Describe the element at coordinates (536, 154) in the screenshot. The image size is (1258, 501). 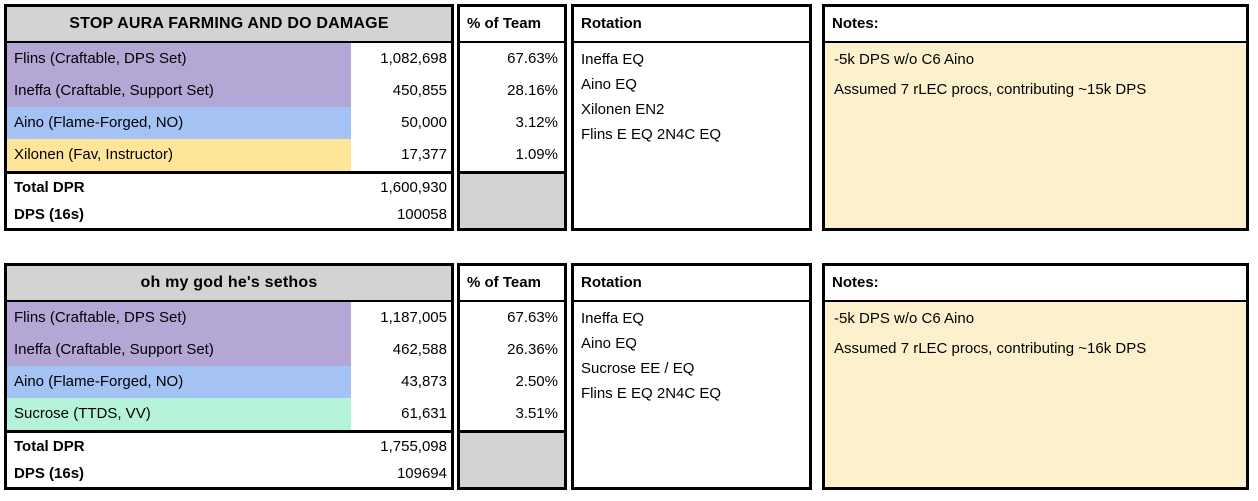
I see `percent-cell: 1.09%` at that location.